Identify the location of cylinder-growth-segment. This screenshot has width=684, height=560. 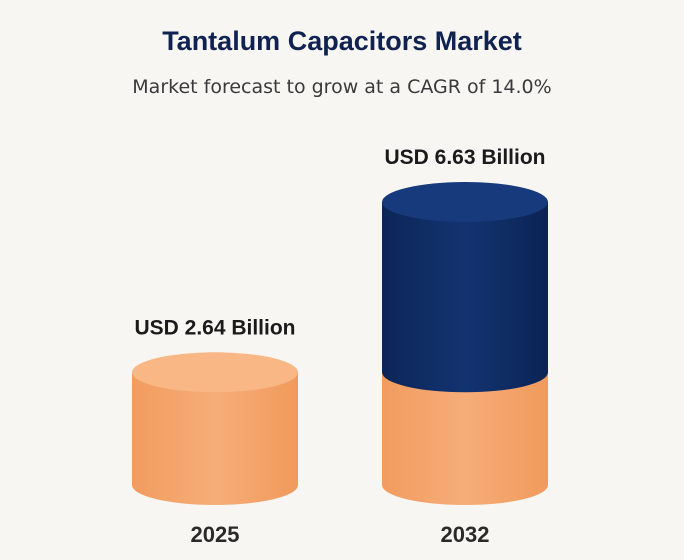
(465, 297).